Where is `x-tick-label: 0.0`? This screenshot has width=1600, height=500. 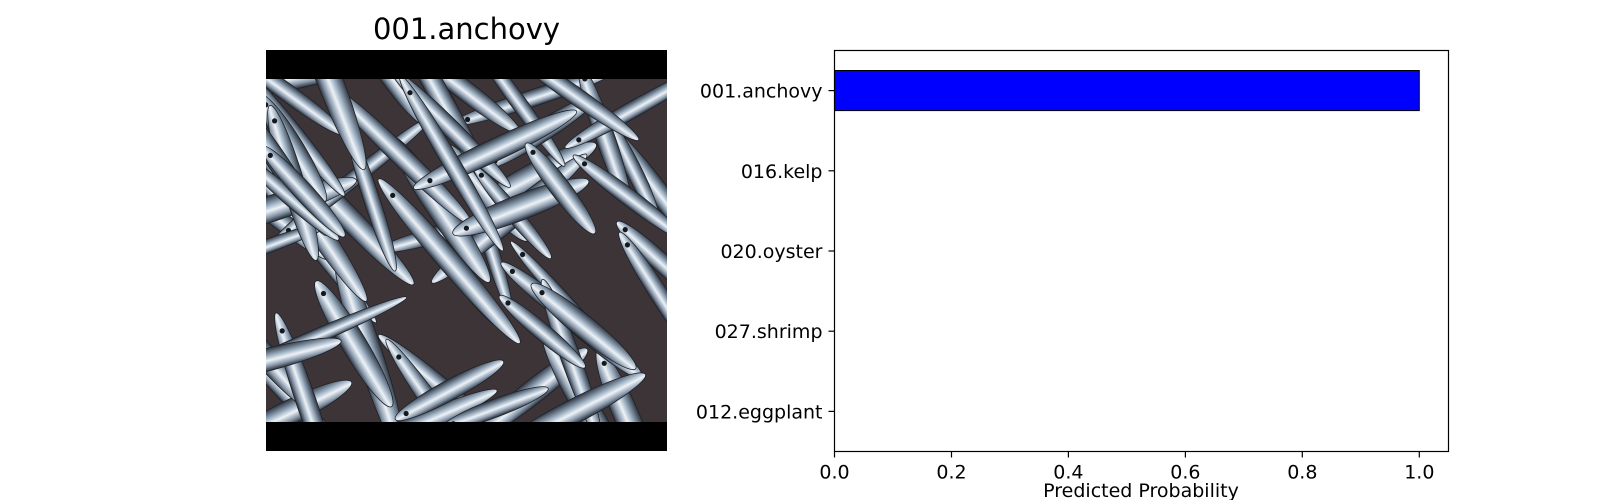
x-tick-label: 0.0 is located at coordinates (834, 473).